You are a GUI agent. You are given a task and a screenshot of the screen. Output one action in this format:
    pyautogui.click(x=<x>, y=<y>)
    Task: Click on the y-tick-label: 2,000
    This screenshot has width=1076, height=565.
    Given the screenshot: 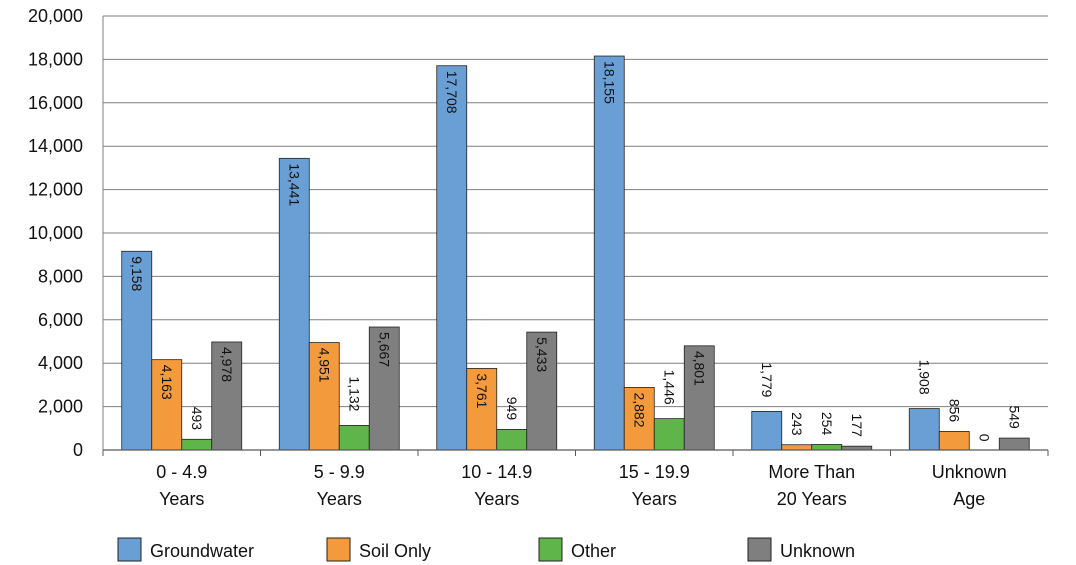 What is the action you would take?
    pyautogui.click(x=60, y=407)
    